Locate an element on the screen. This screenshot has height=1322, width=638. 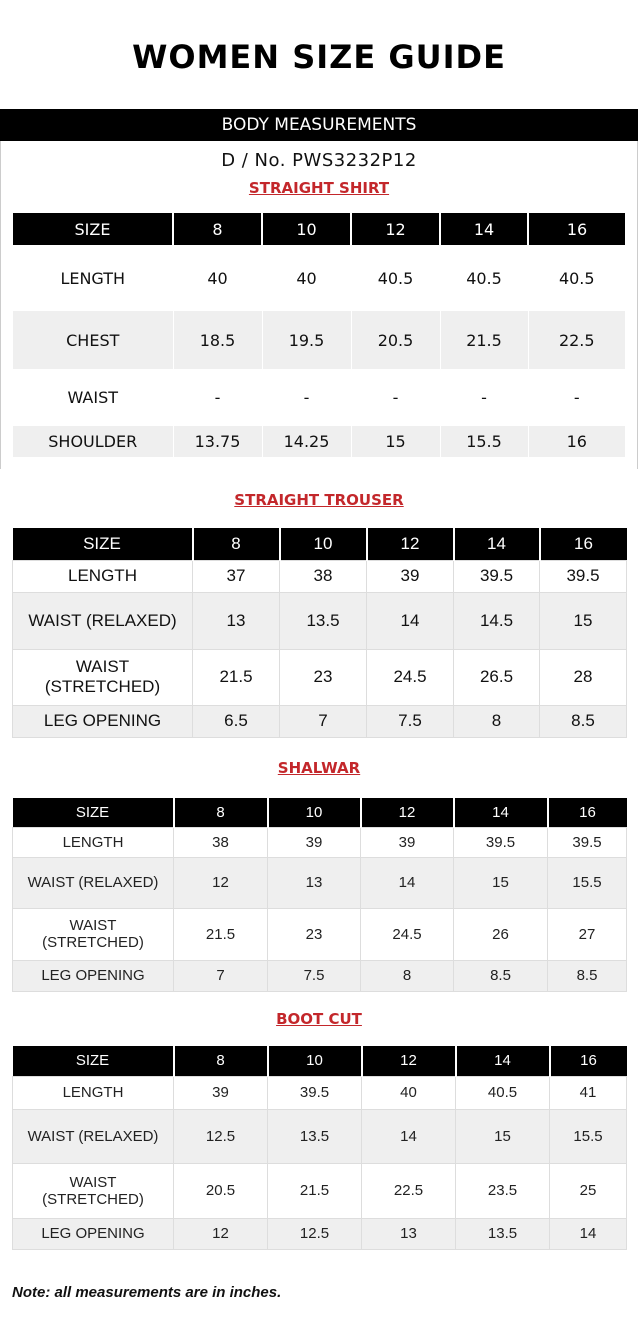
table-row: SHOULDER 13.75 14.25 15 15.5 16 is located at coordinates (319, 441).